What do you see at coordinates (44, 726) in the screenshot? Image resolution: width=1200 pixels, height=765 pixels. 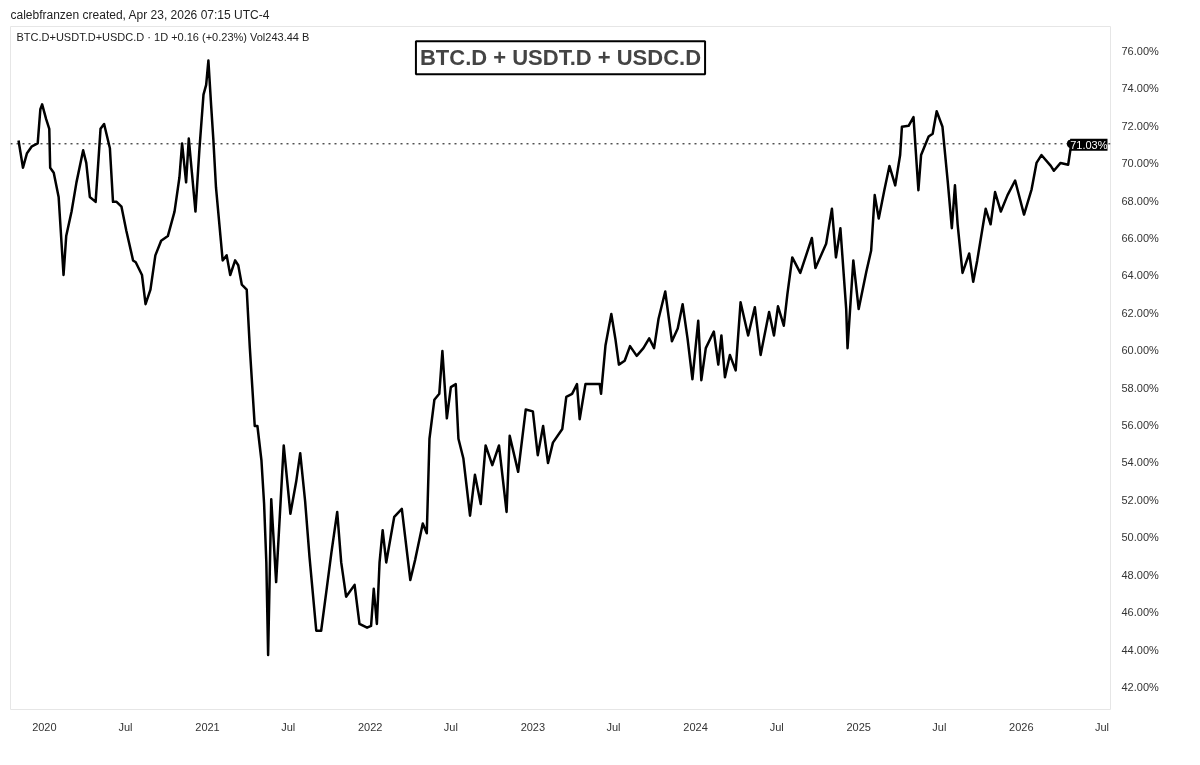 I see `x-tick-label: 2020` at bounding box center [44, 726].